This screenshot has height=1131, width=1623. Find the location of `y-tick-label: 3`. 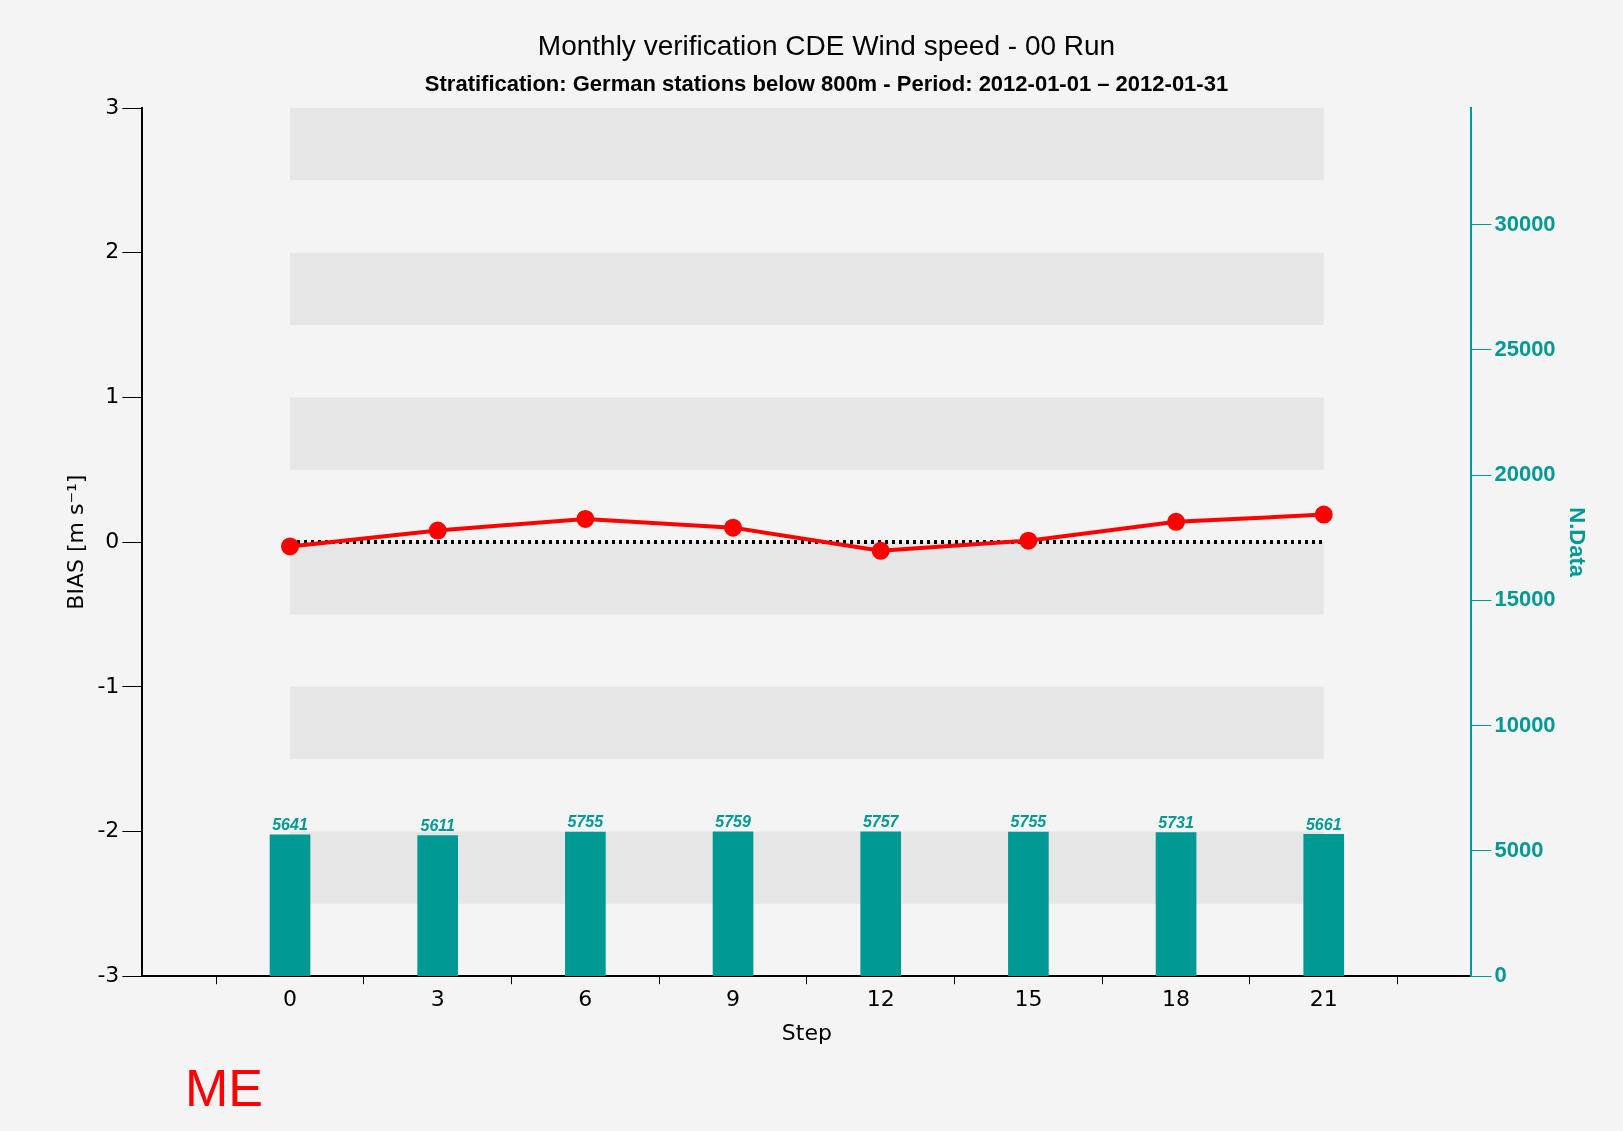

y-tick-label: 3 is located at coordinates (112, 106).